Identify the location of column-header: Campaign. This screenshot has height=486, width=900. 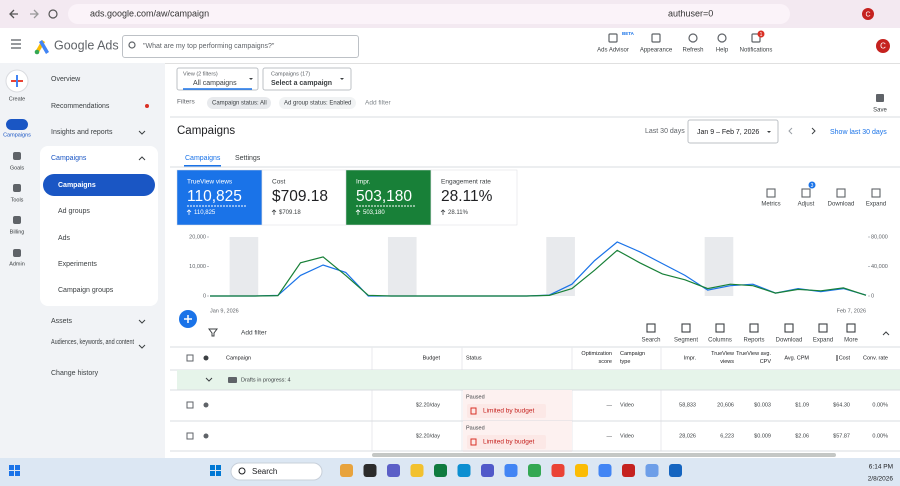
(238, 358).